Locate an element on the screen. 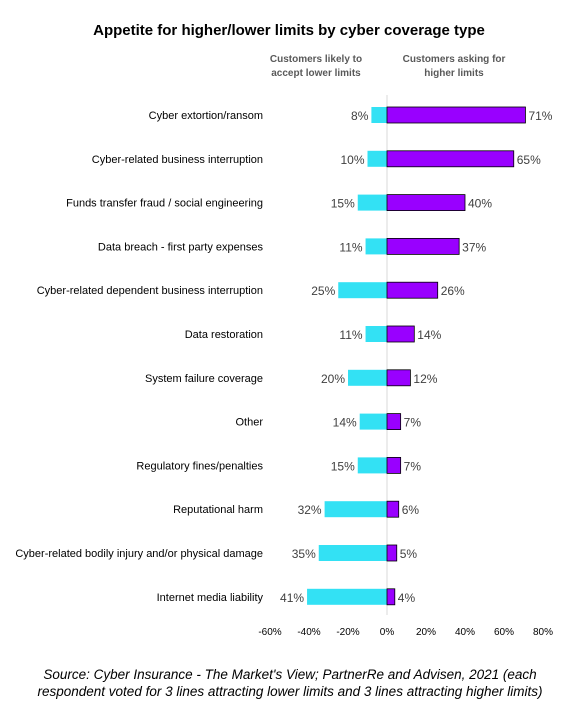 The image size is (578, 720). data-label-lower: 20% is located at coordinates (333, 379).